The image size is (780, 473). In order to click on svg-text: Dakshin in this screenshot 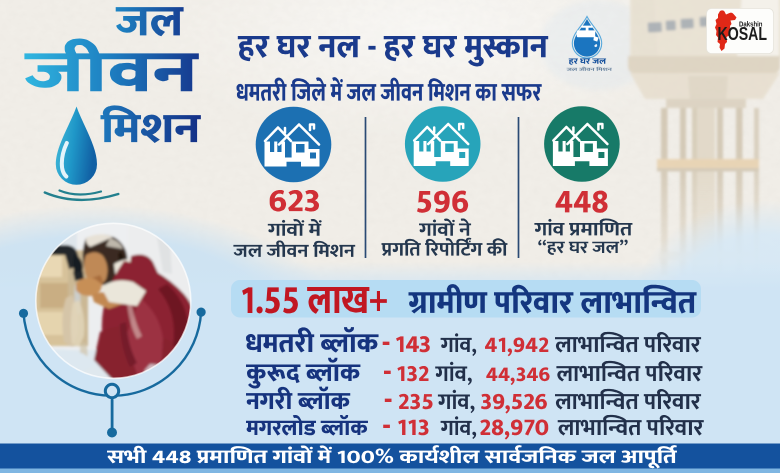, I will do `click(751, 24)`.